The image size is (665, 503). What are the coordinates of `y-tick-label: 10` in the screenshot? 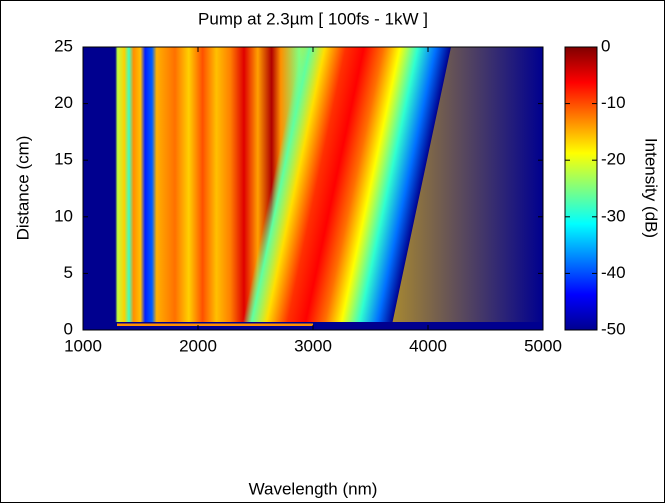 It's located at (63, 215).